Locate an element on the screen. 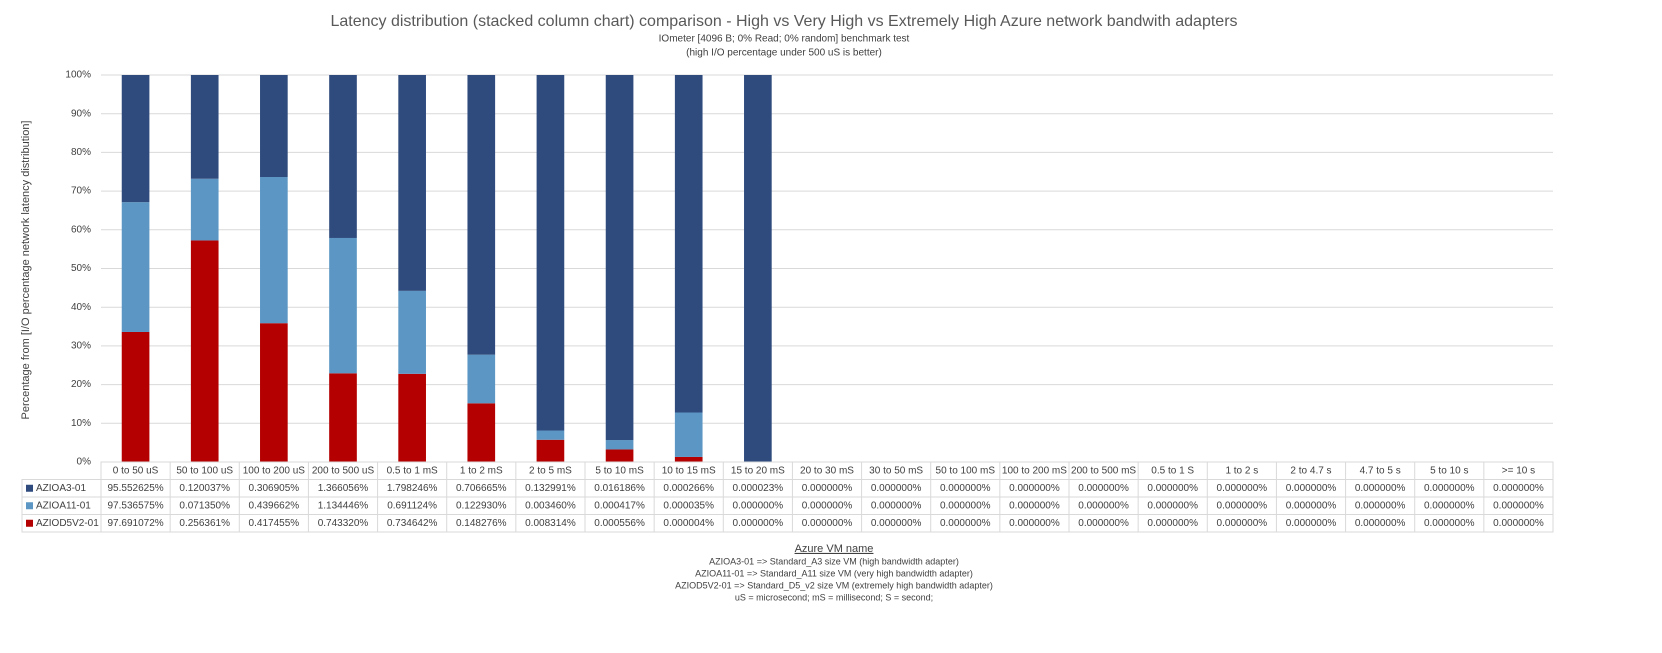  x-tick-label: 0.5 to 1 mS is located at coordinates (412, 470).